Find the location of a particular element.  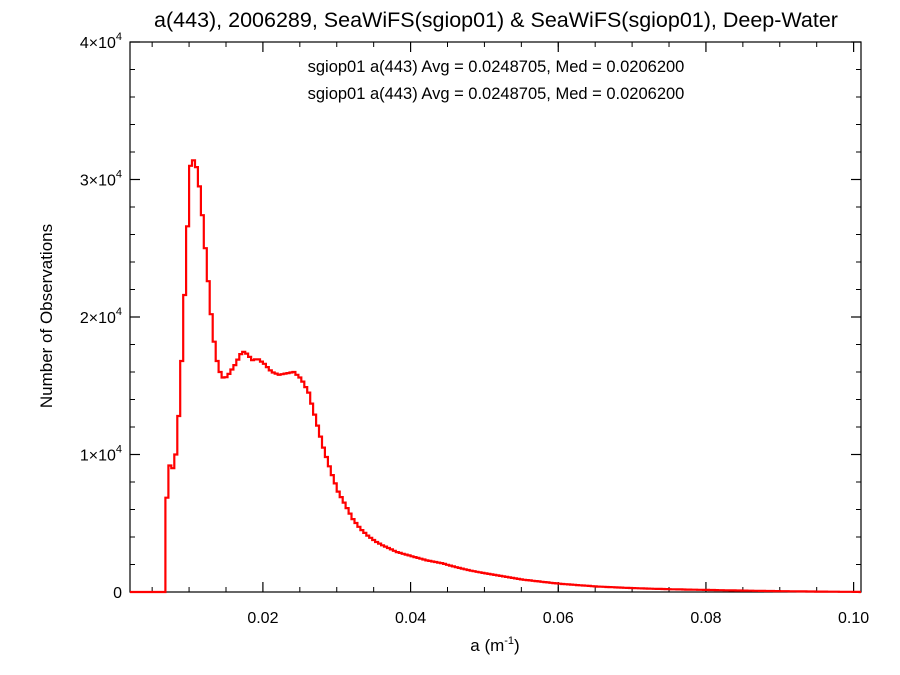

y-tick-label-mantissa: 1×10 is located at coordinates (98, 456).